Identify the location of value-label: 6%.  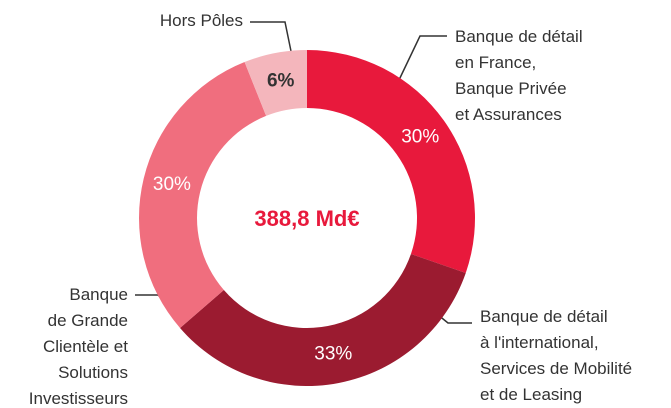
(281, 81).